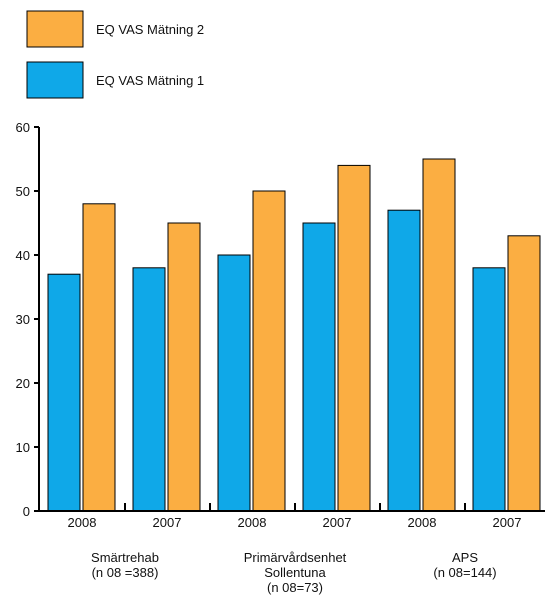 The image size is (549, 601). I want to click on group-label-3-line-1: APS, so click(465, 557).